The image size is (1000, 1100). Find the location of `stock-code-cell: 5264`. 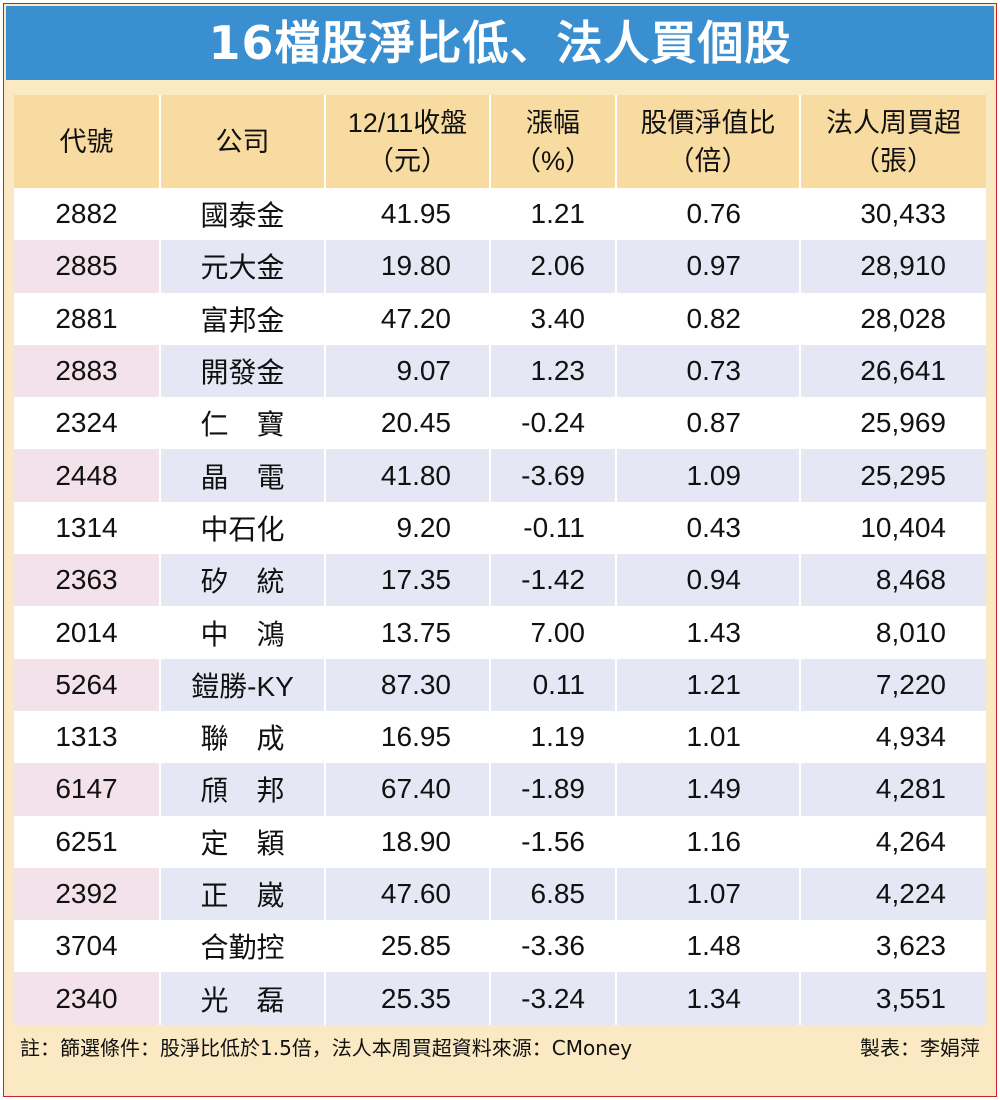

stock-code-cell: 5264 is located at coordinates (87, 684).